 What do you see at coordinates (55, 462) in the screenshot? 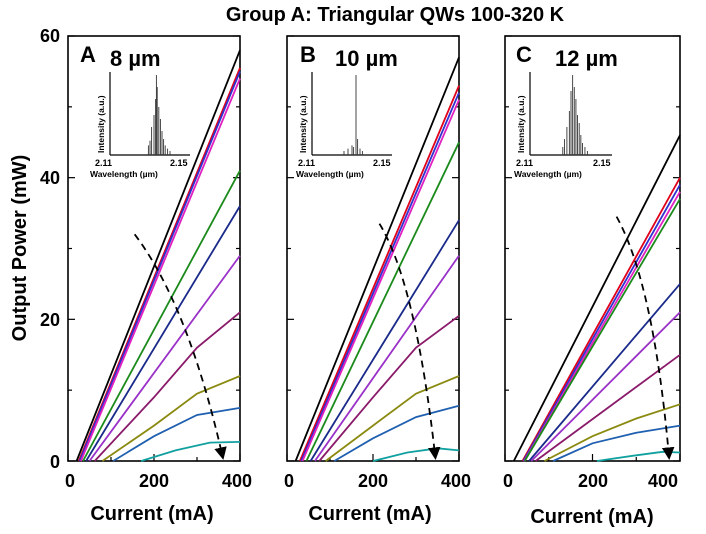
I see `y-tick-0: 0` at bounding box center [55, 462].